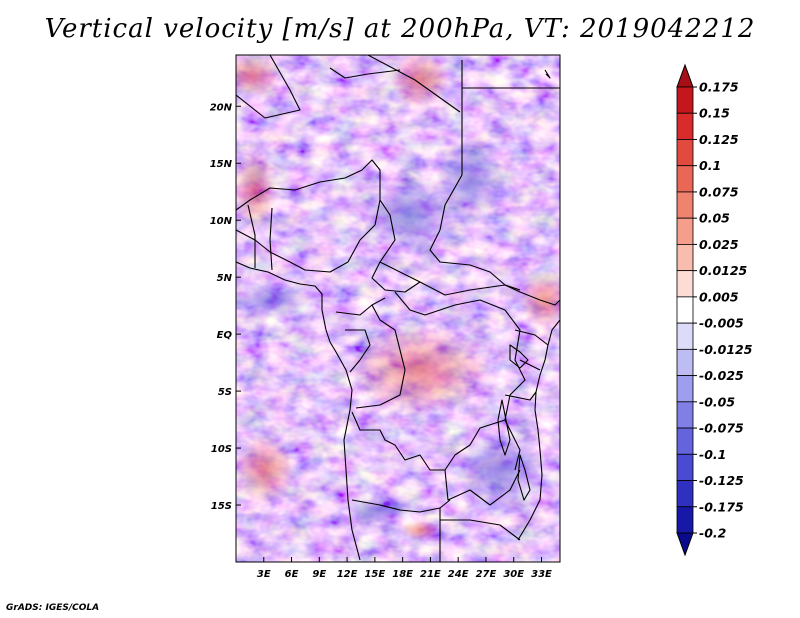 This screenshot has height=618, width=800. Describe the element at coordinates (53, 608) in the screenshot. I see `grads-credit: GrADS: IGES/COLA` at that location.